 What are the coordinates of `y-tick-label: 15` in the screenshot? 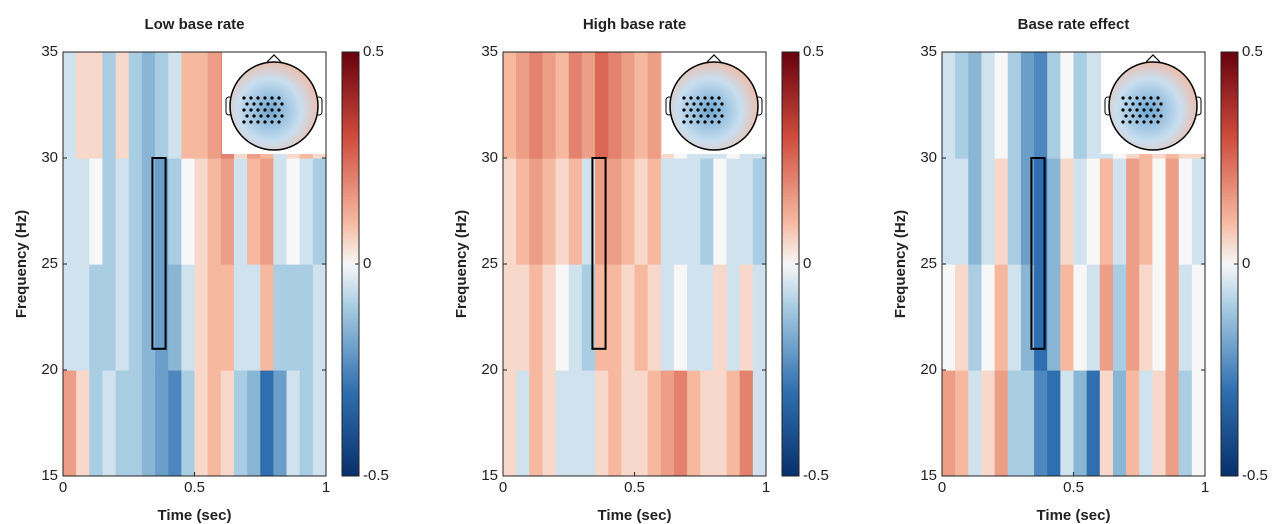 It's located at (49, 475).